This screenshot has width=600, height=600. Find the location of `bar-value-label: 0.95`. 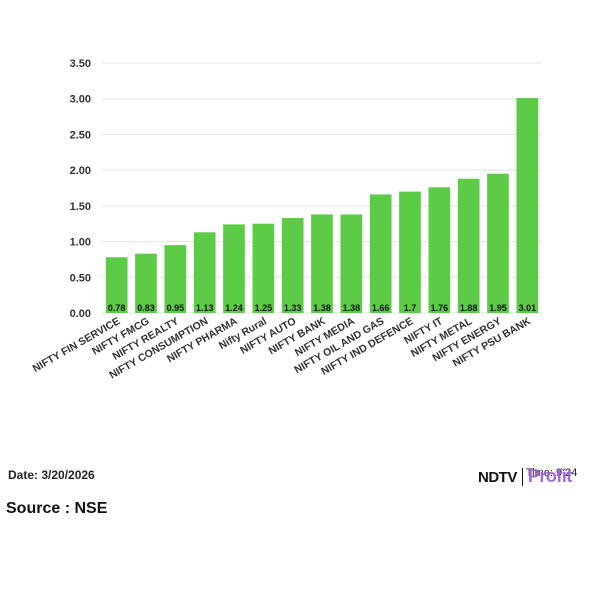

bar-value-label: 0.95 is located at coordinates (176, 308).